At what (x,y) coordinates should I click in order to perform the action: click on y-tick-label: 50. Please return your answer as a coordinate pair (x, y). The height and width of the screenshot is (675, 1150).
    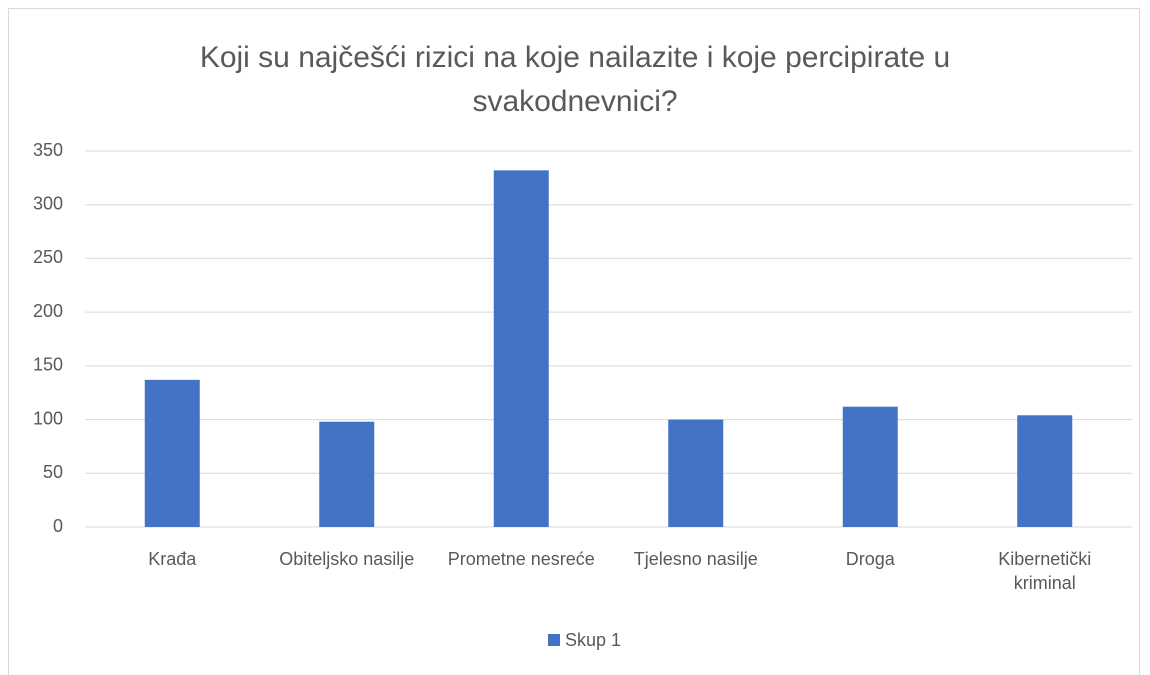
    Looking at the image, I should click on (53, 472).